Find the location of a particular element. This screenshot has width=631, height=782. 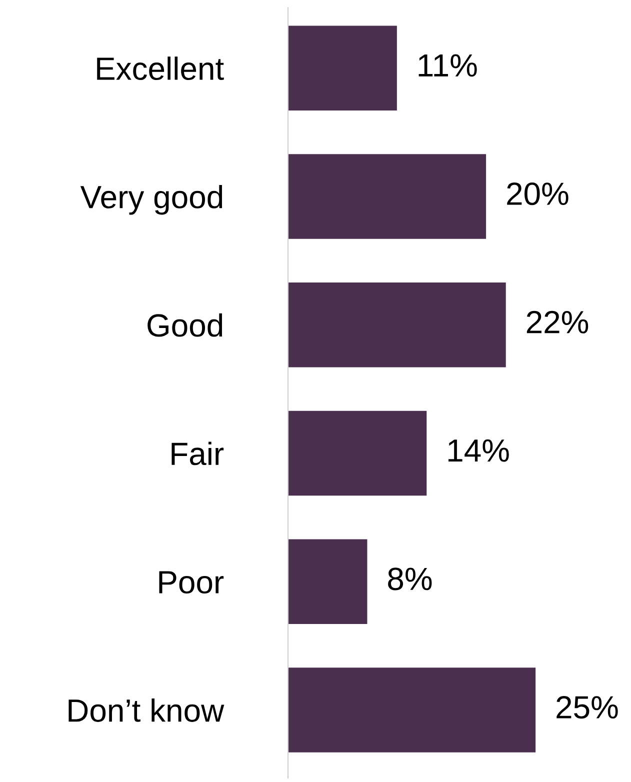

data-label: 11% is located at coordinates (447, 65).